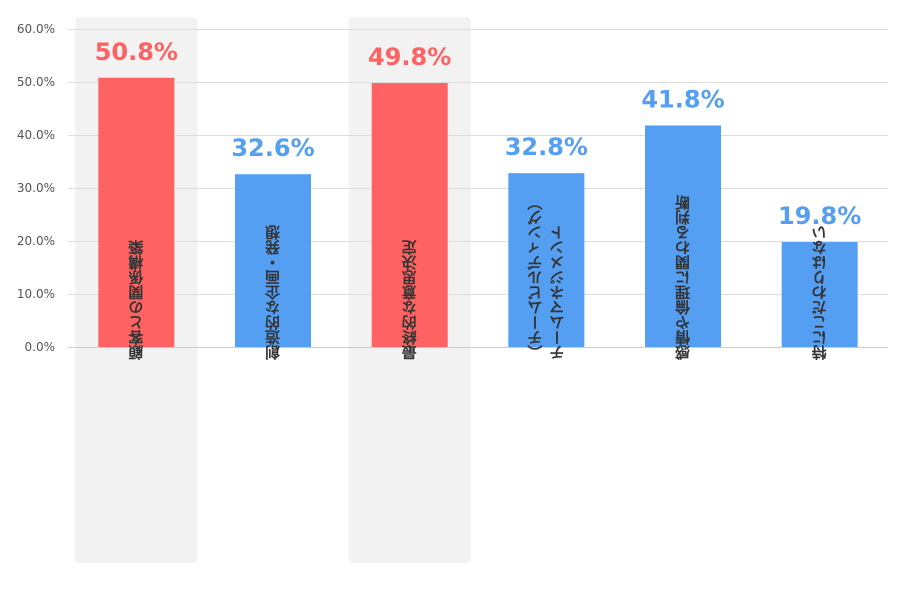 This screenshot has height=593, width=900. I want to click on category-label: 感情や倫理に関わる判断, so click(683, 277).